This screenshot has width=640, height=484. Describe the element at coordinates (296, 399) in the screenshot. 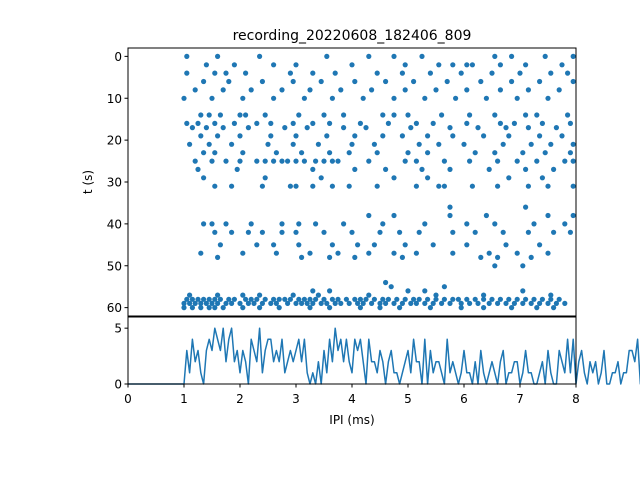

I see `histogram-xtick-label: 3` at that location.